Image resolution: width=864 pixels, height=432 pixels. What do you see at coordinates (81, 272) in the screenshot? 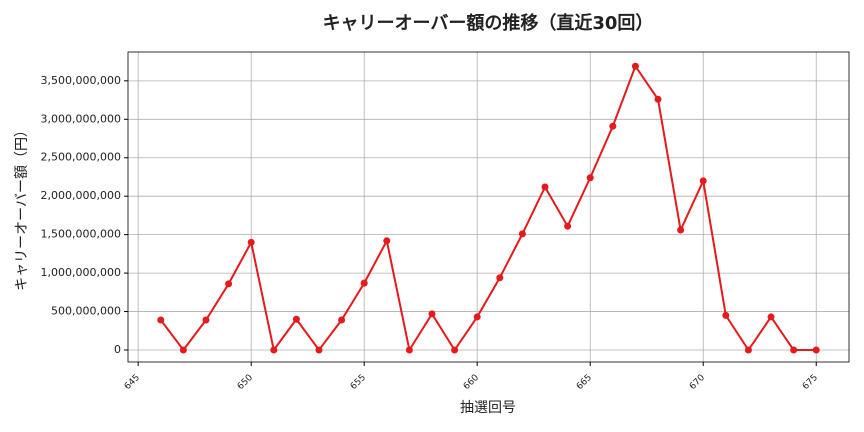
I see `y-tick-label: 1,000,000,000` at bounding box center [81, 272].